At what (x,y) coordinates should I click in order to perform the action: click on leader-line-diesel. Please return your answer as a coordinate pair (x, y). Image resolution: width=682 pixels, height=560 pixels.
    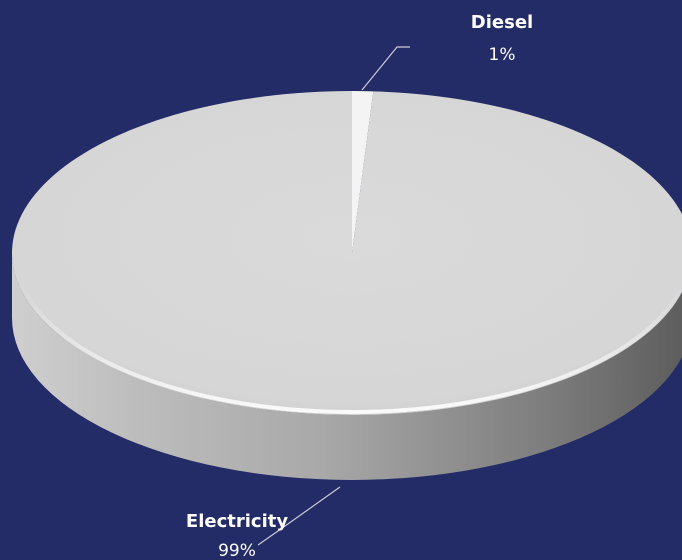
    Looking at the image, I should click on (385, 68).